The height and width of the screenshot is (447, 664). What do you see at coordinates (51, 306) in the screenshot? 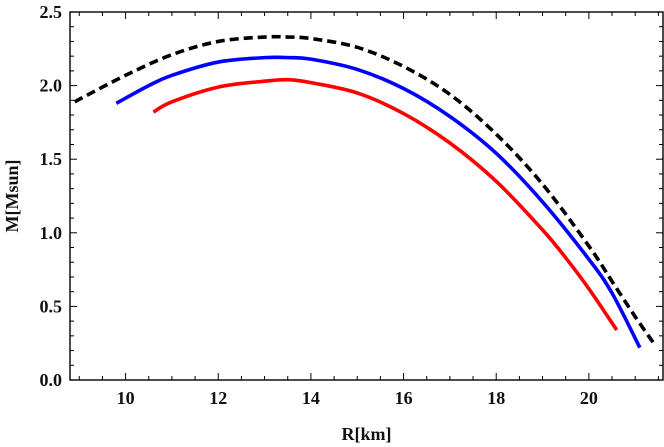
I see `y-tick-label: 0.5` at bounding box center [51, 306].